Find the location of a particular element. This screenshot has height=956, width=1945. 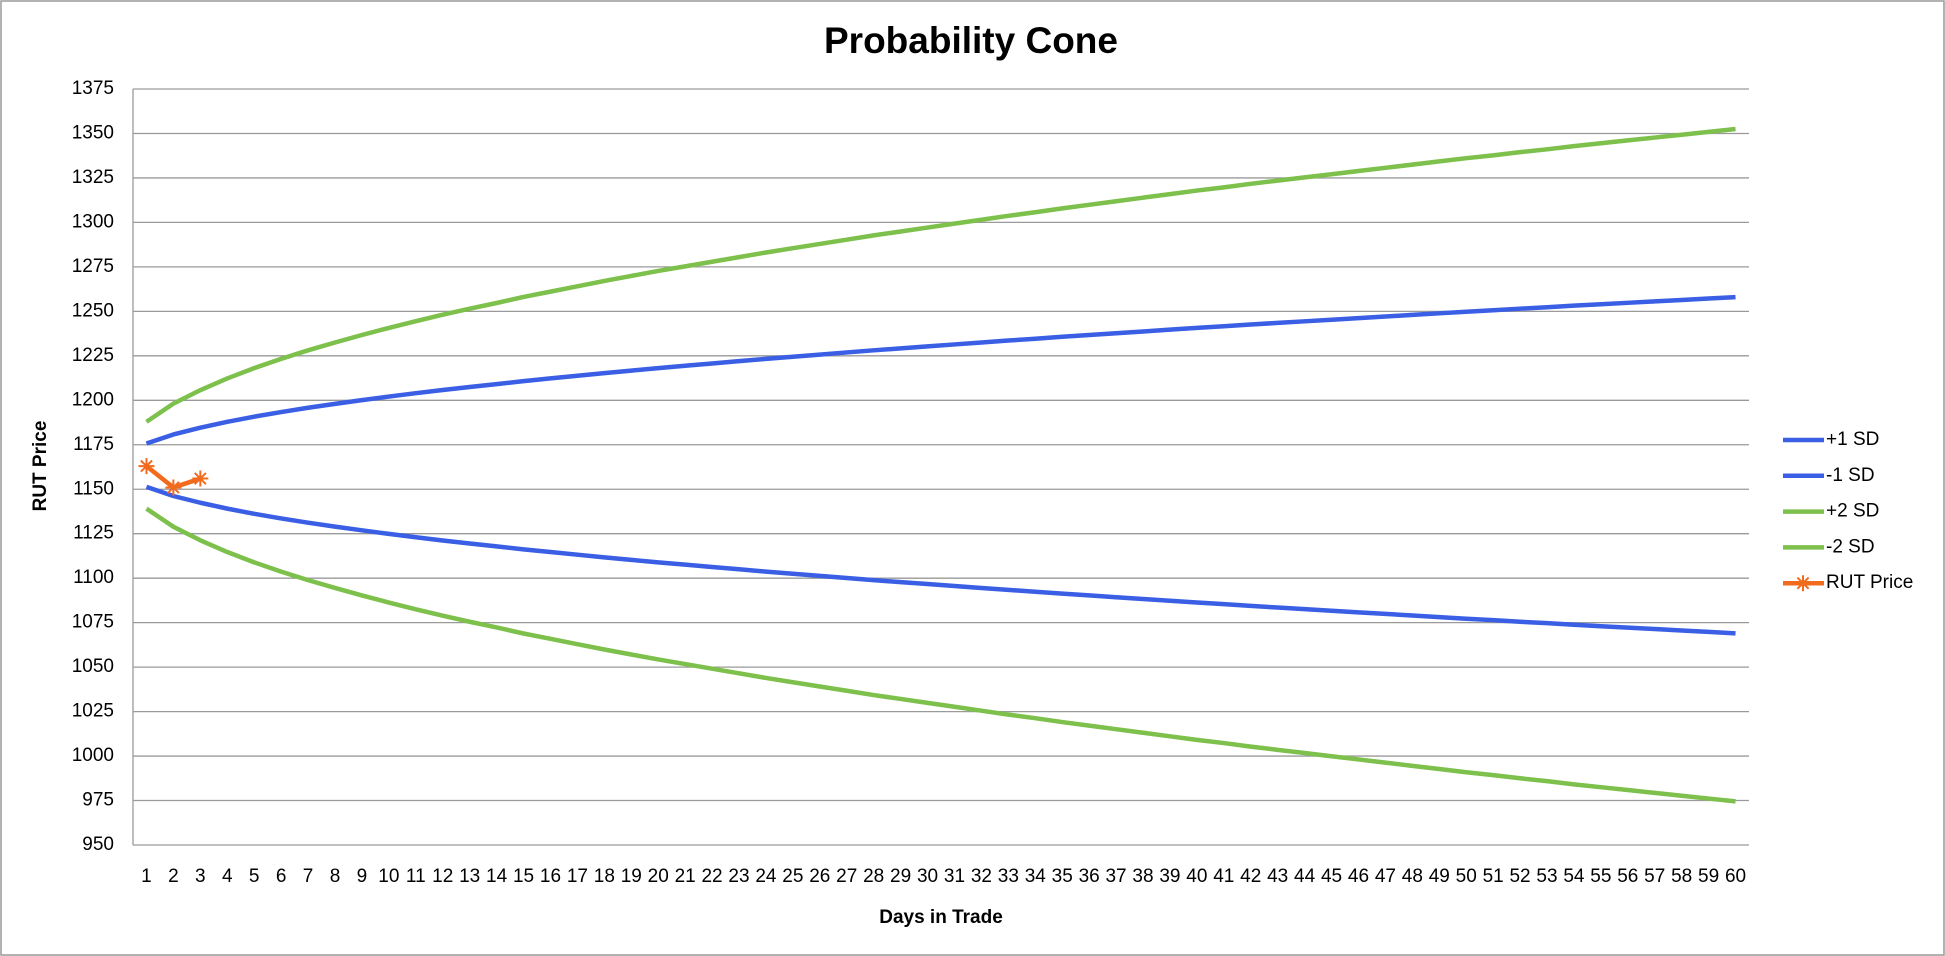

x-tick-label: 44 is located at coordinates (1305, 876).